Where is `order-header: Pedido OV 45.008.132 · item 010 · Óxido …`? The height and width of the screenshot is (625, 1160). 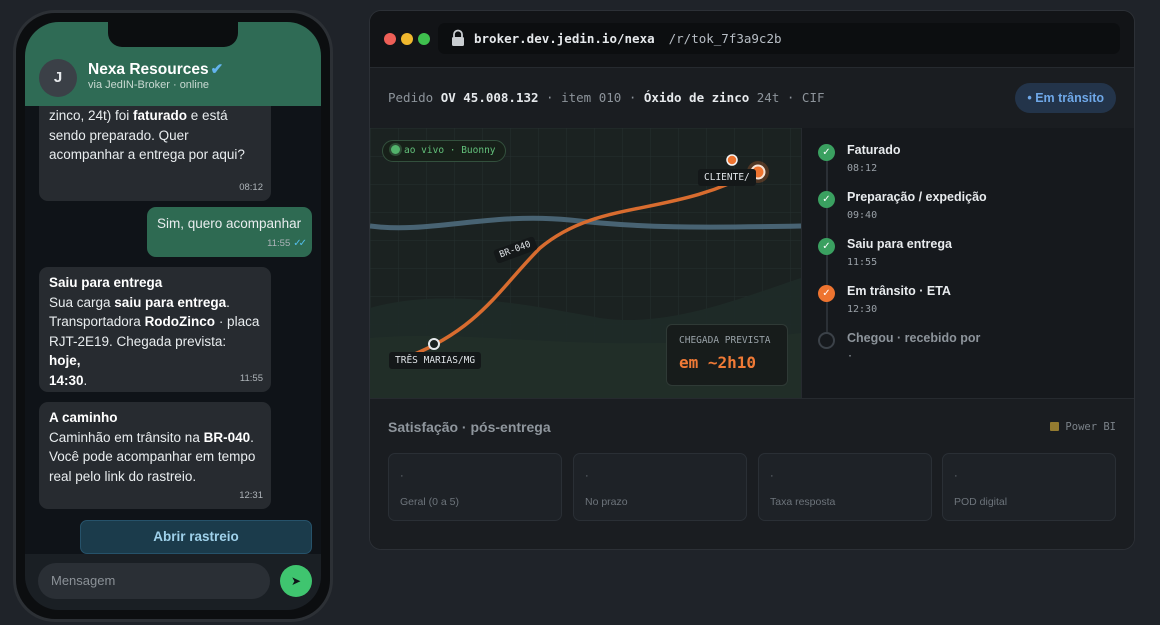 order-header: Pedido OV 45.008.132 · item 010 · Óxido … is located at coordinates (752, 98).